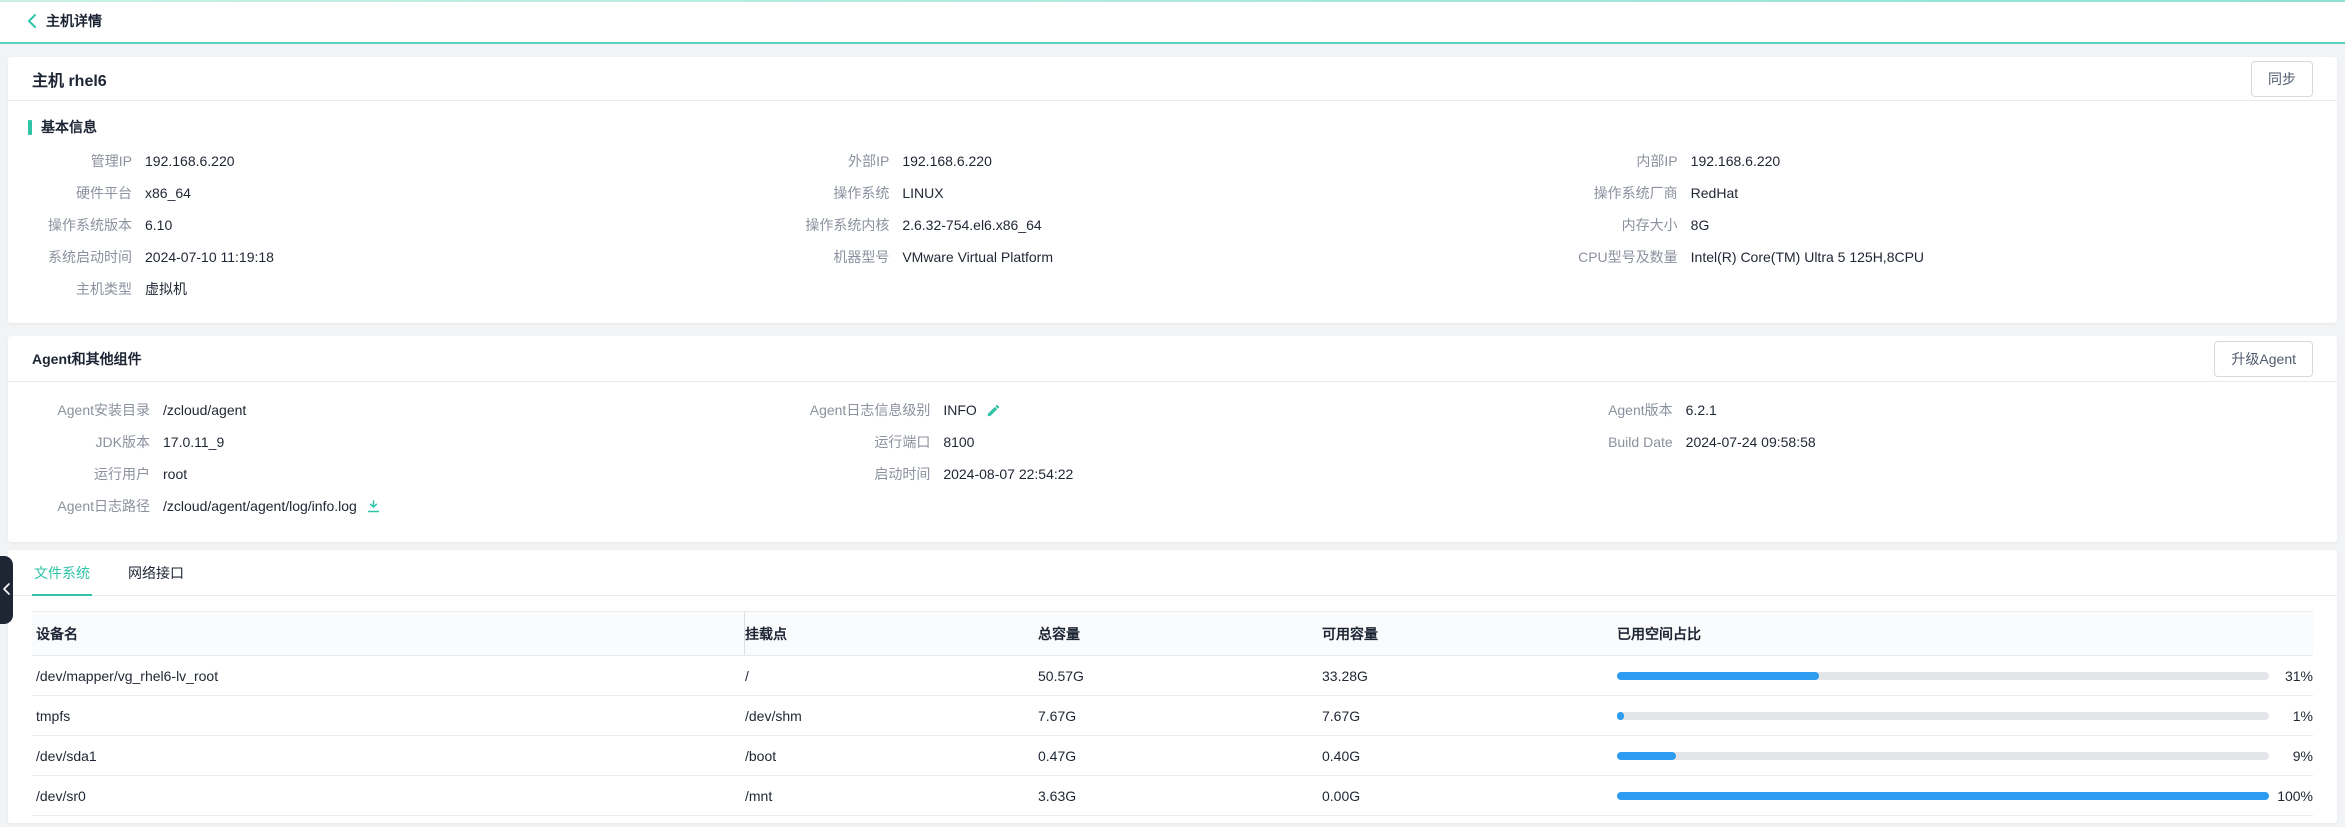 Image resolution: width=2345 pixels, height=827 pixels. Describe the element at coordinates (103, 506) in the screenshot. I see `agent-info-field-label: Agent日志路径` at that location.